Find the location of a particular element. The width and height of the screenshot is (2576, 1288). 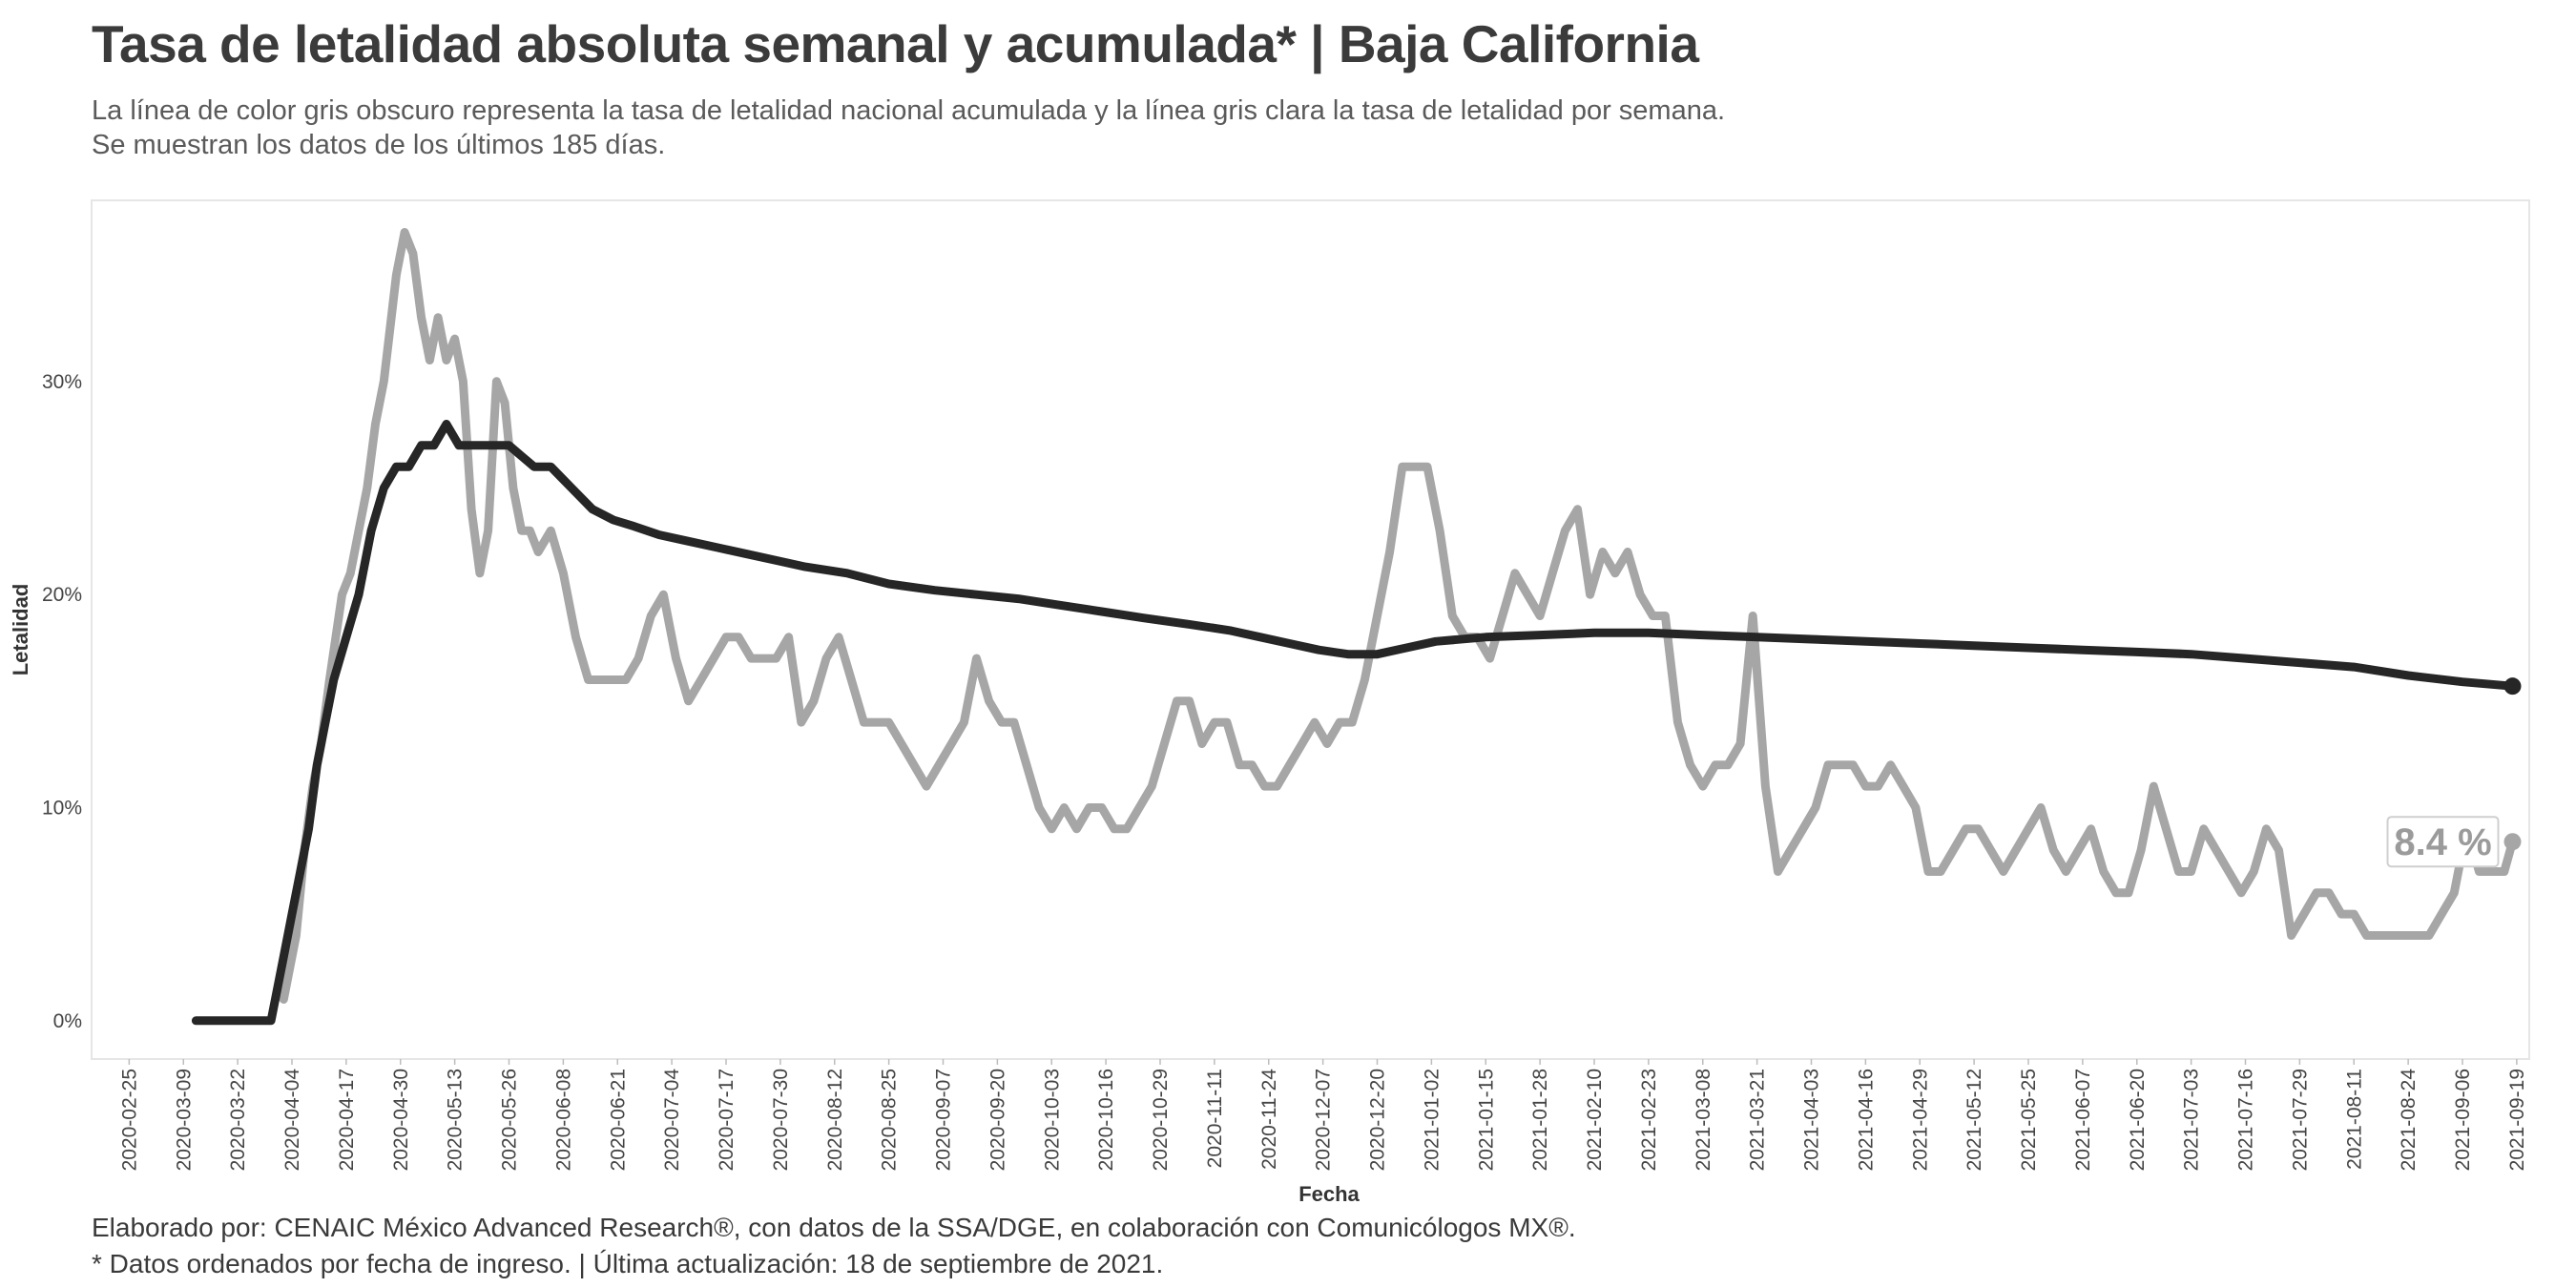

x-tick-label: 2020-12-20 is located at coordinates (1378, 1120).